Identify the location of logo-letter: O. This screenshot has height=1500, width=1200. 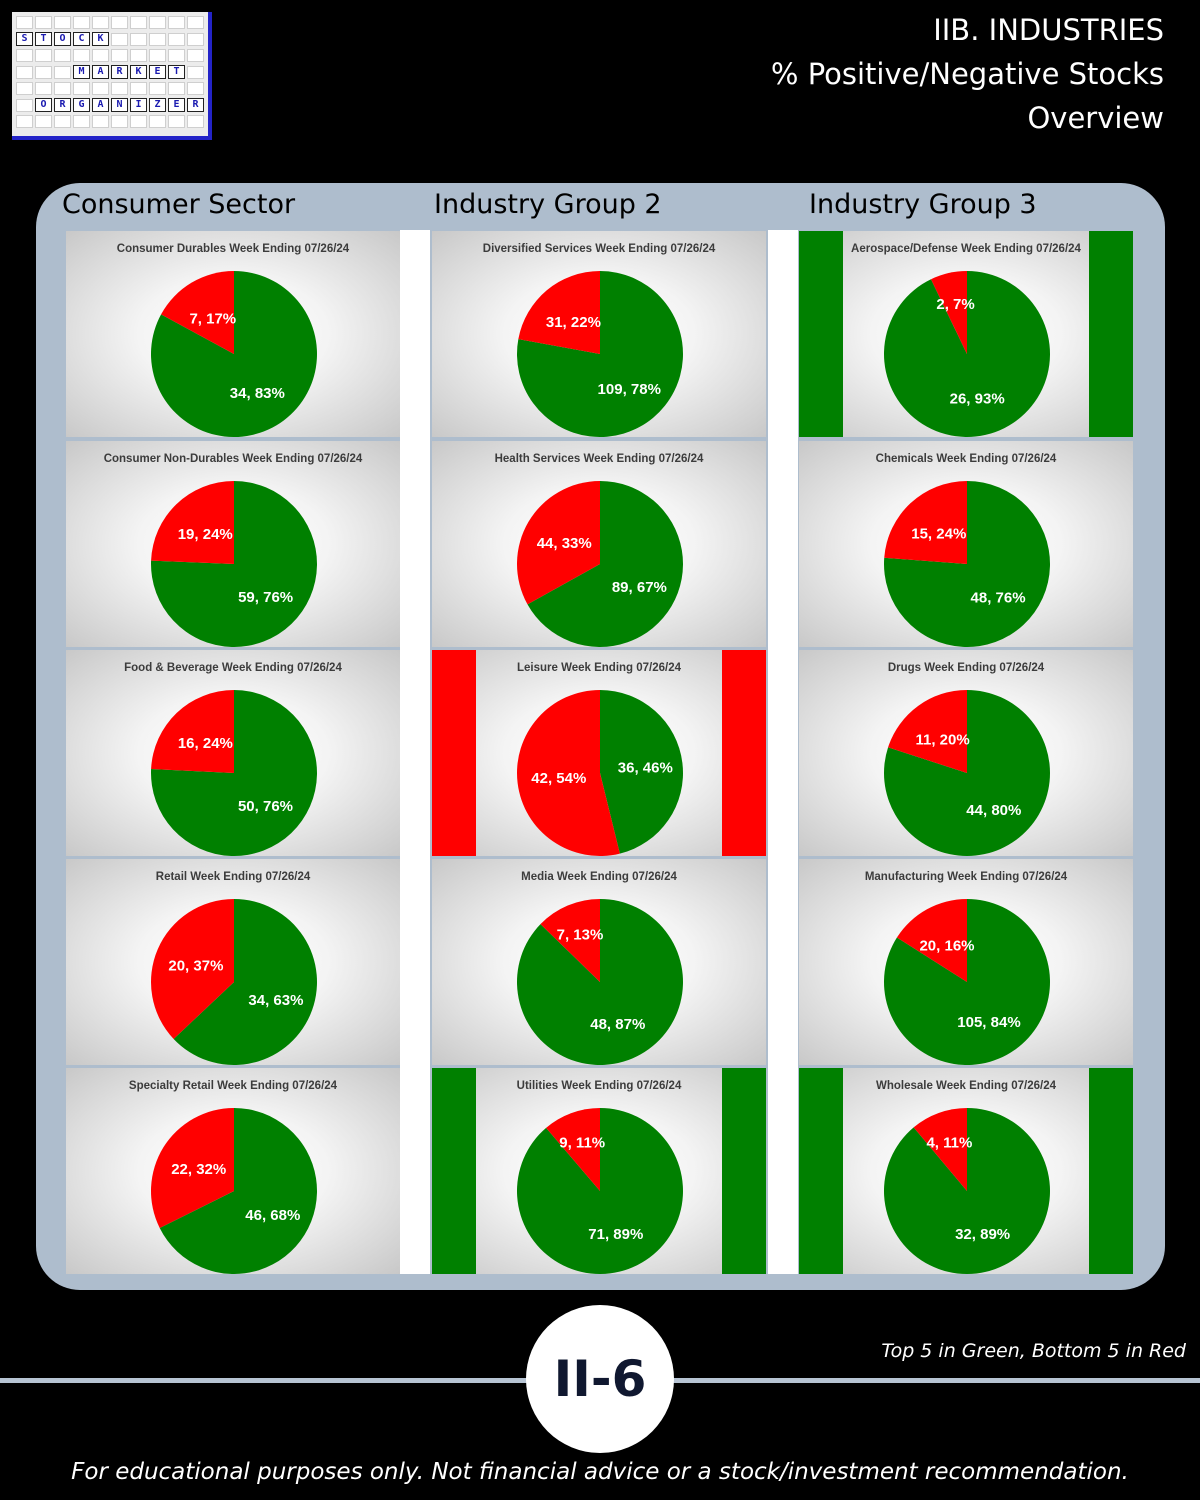
(43, 105).